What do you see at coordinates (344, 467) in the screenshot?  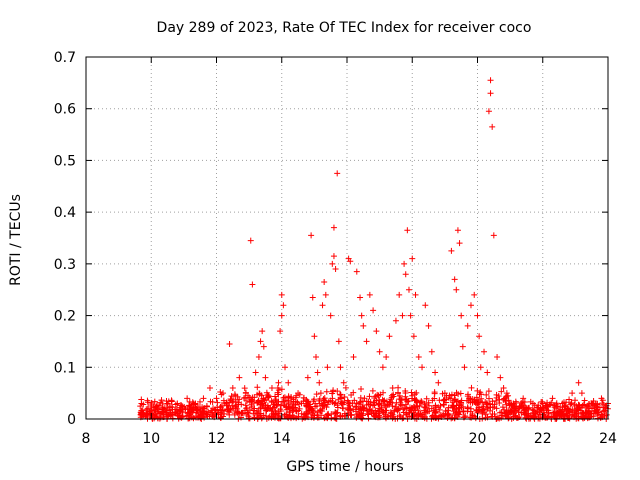 I see `x-axis-label: GPS time / hours` at bounding box center [344, 467].